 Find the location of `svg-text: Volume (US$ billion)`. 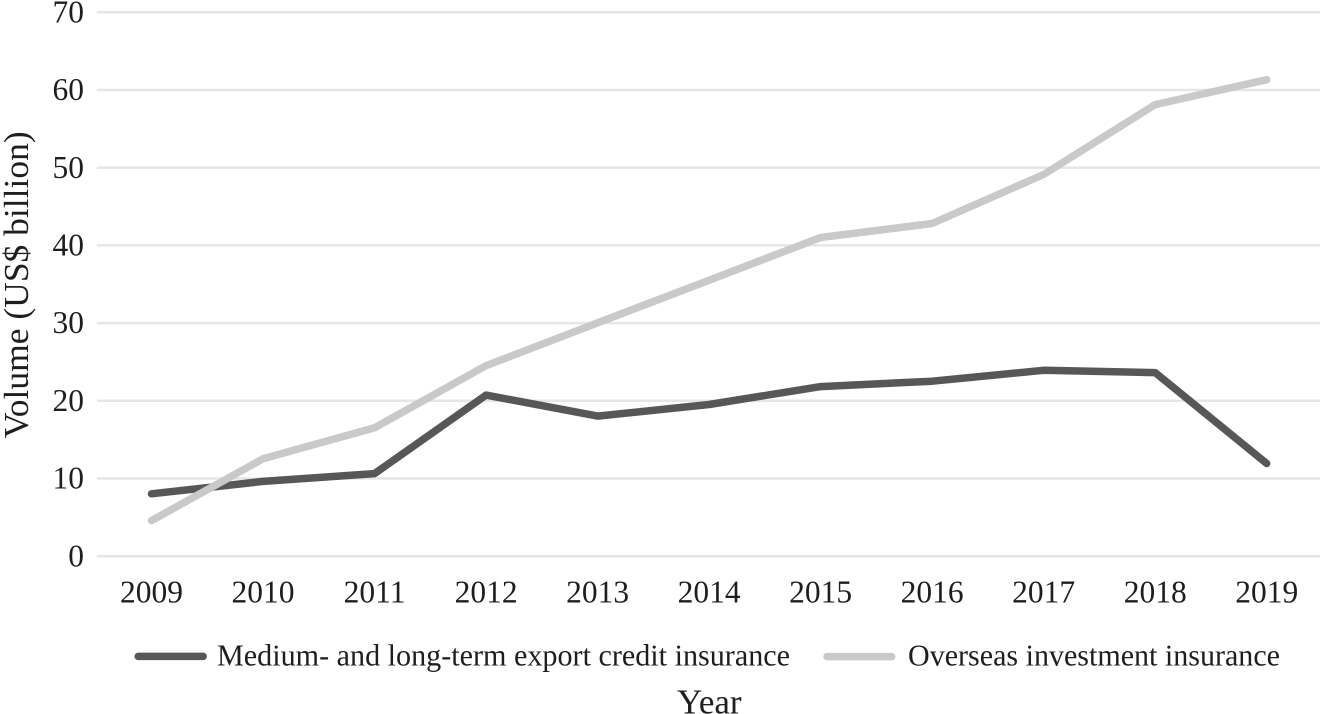

svg-text: Volume (US$ billion) is located at coordinates (18, 284).